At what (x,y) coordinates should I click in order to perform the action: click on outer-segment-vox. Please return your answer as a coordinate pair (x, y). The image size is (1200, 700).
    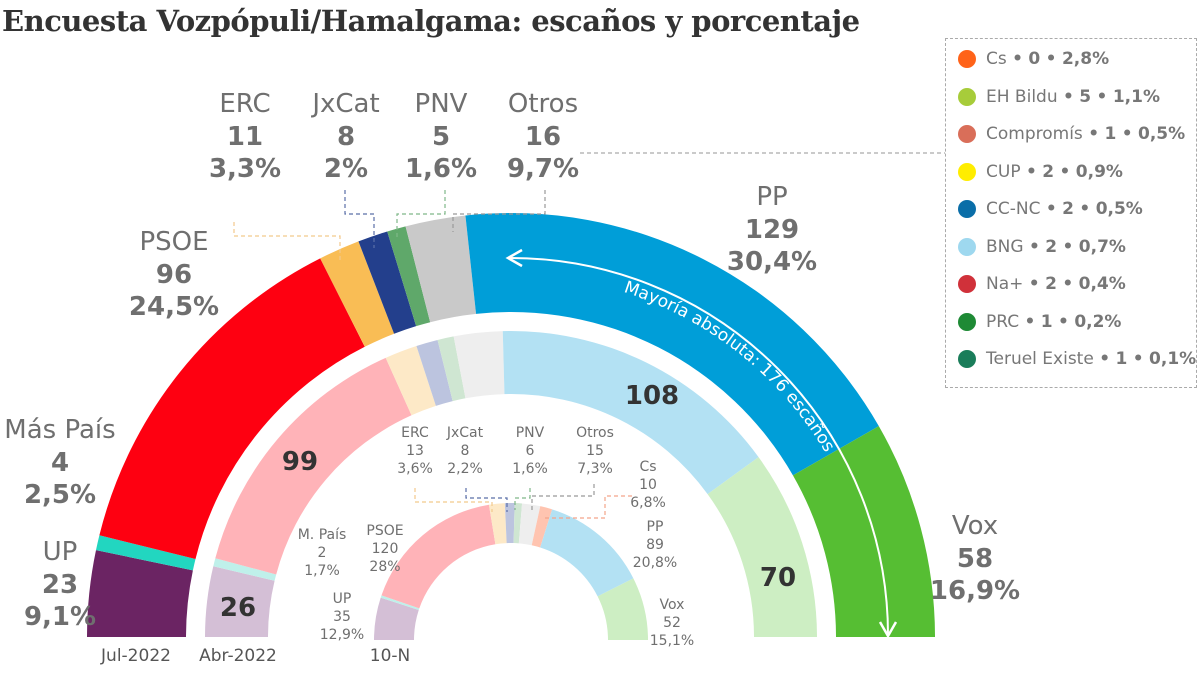
    Looking at the image, I should click on (863, 531).